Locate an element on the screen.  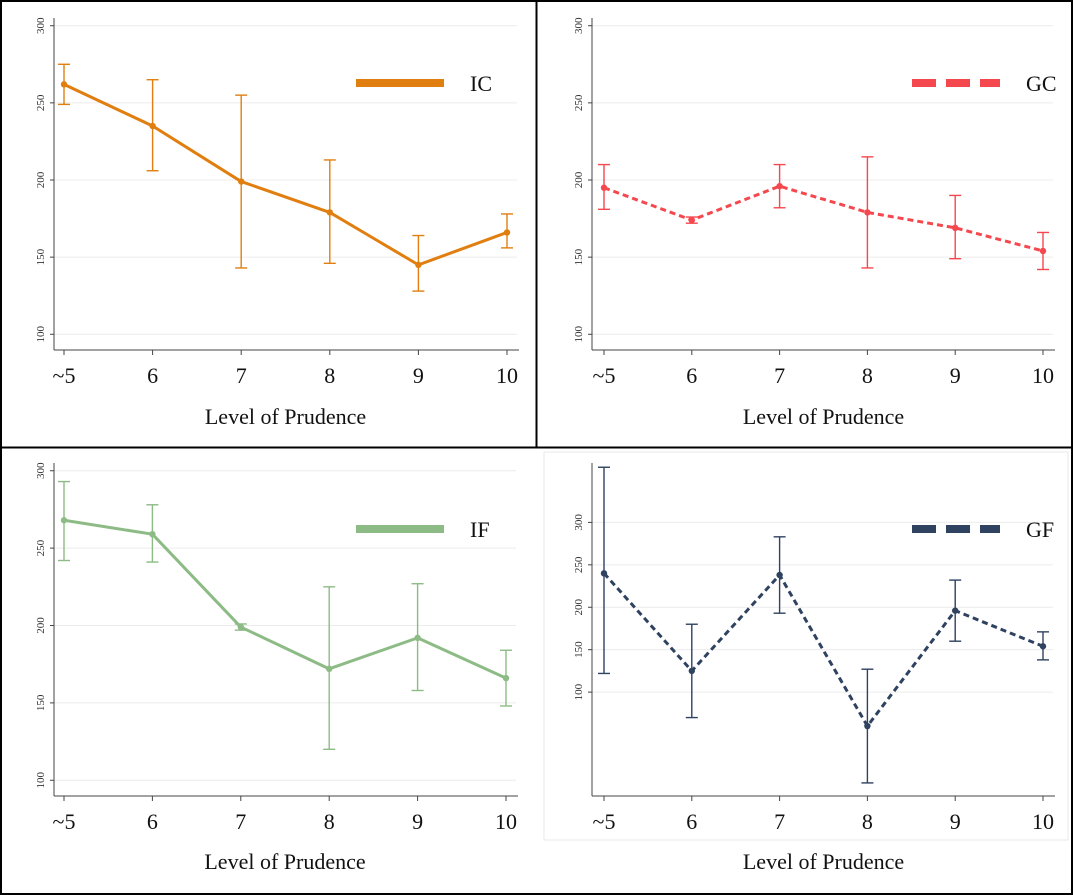
legend-label: IC is located at coordinates (481, 83).